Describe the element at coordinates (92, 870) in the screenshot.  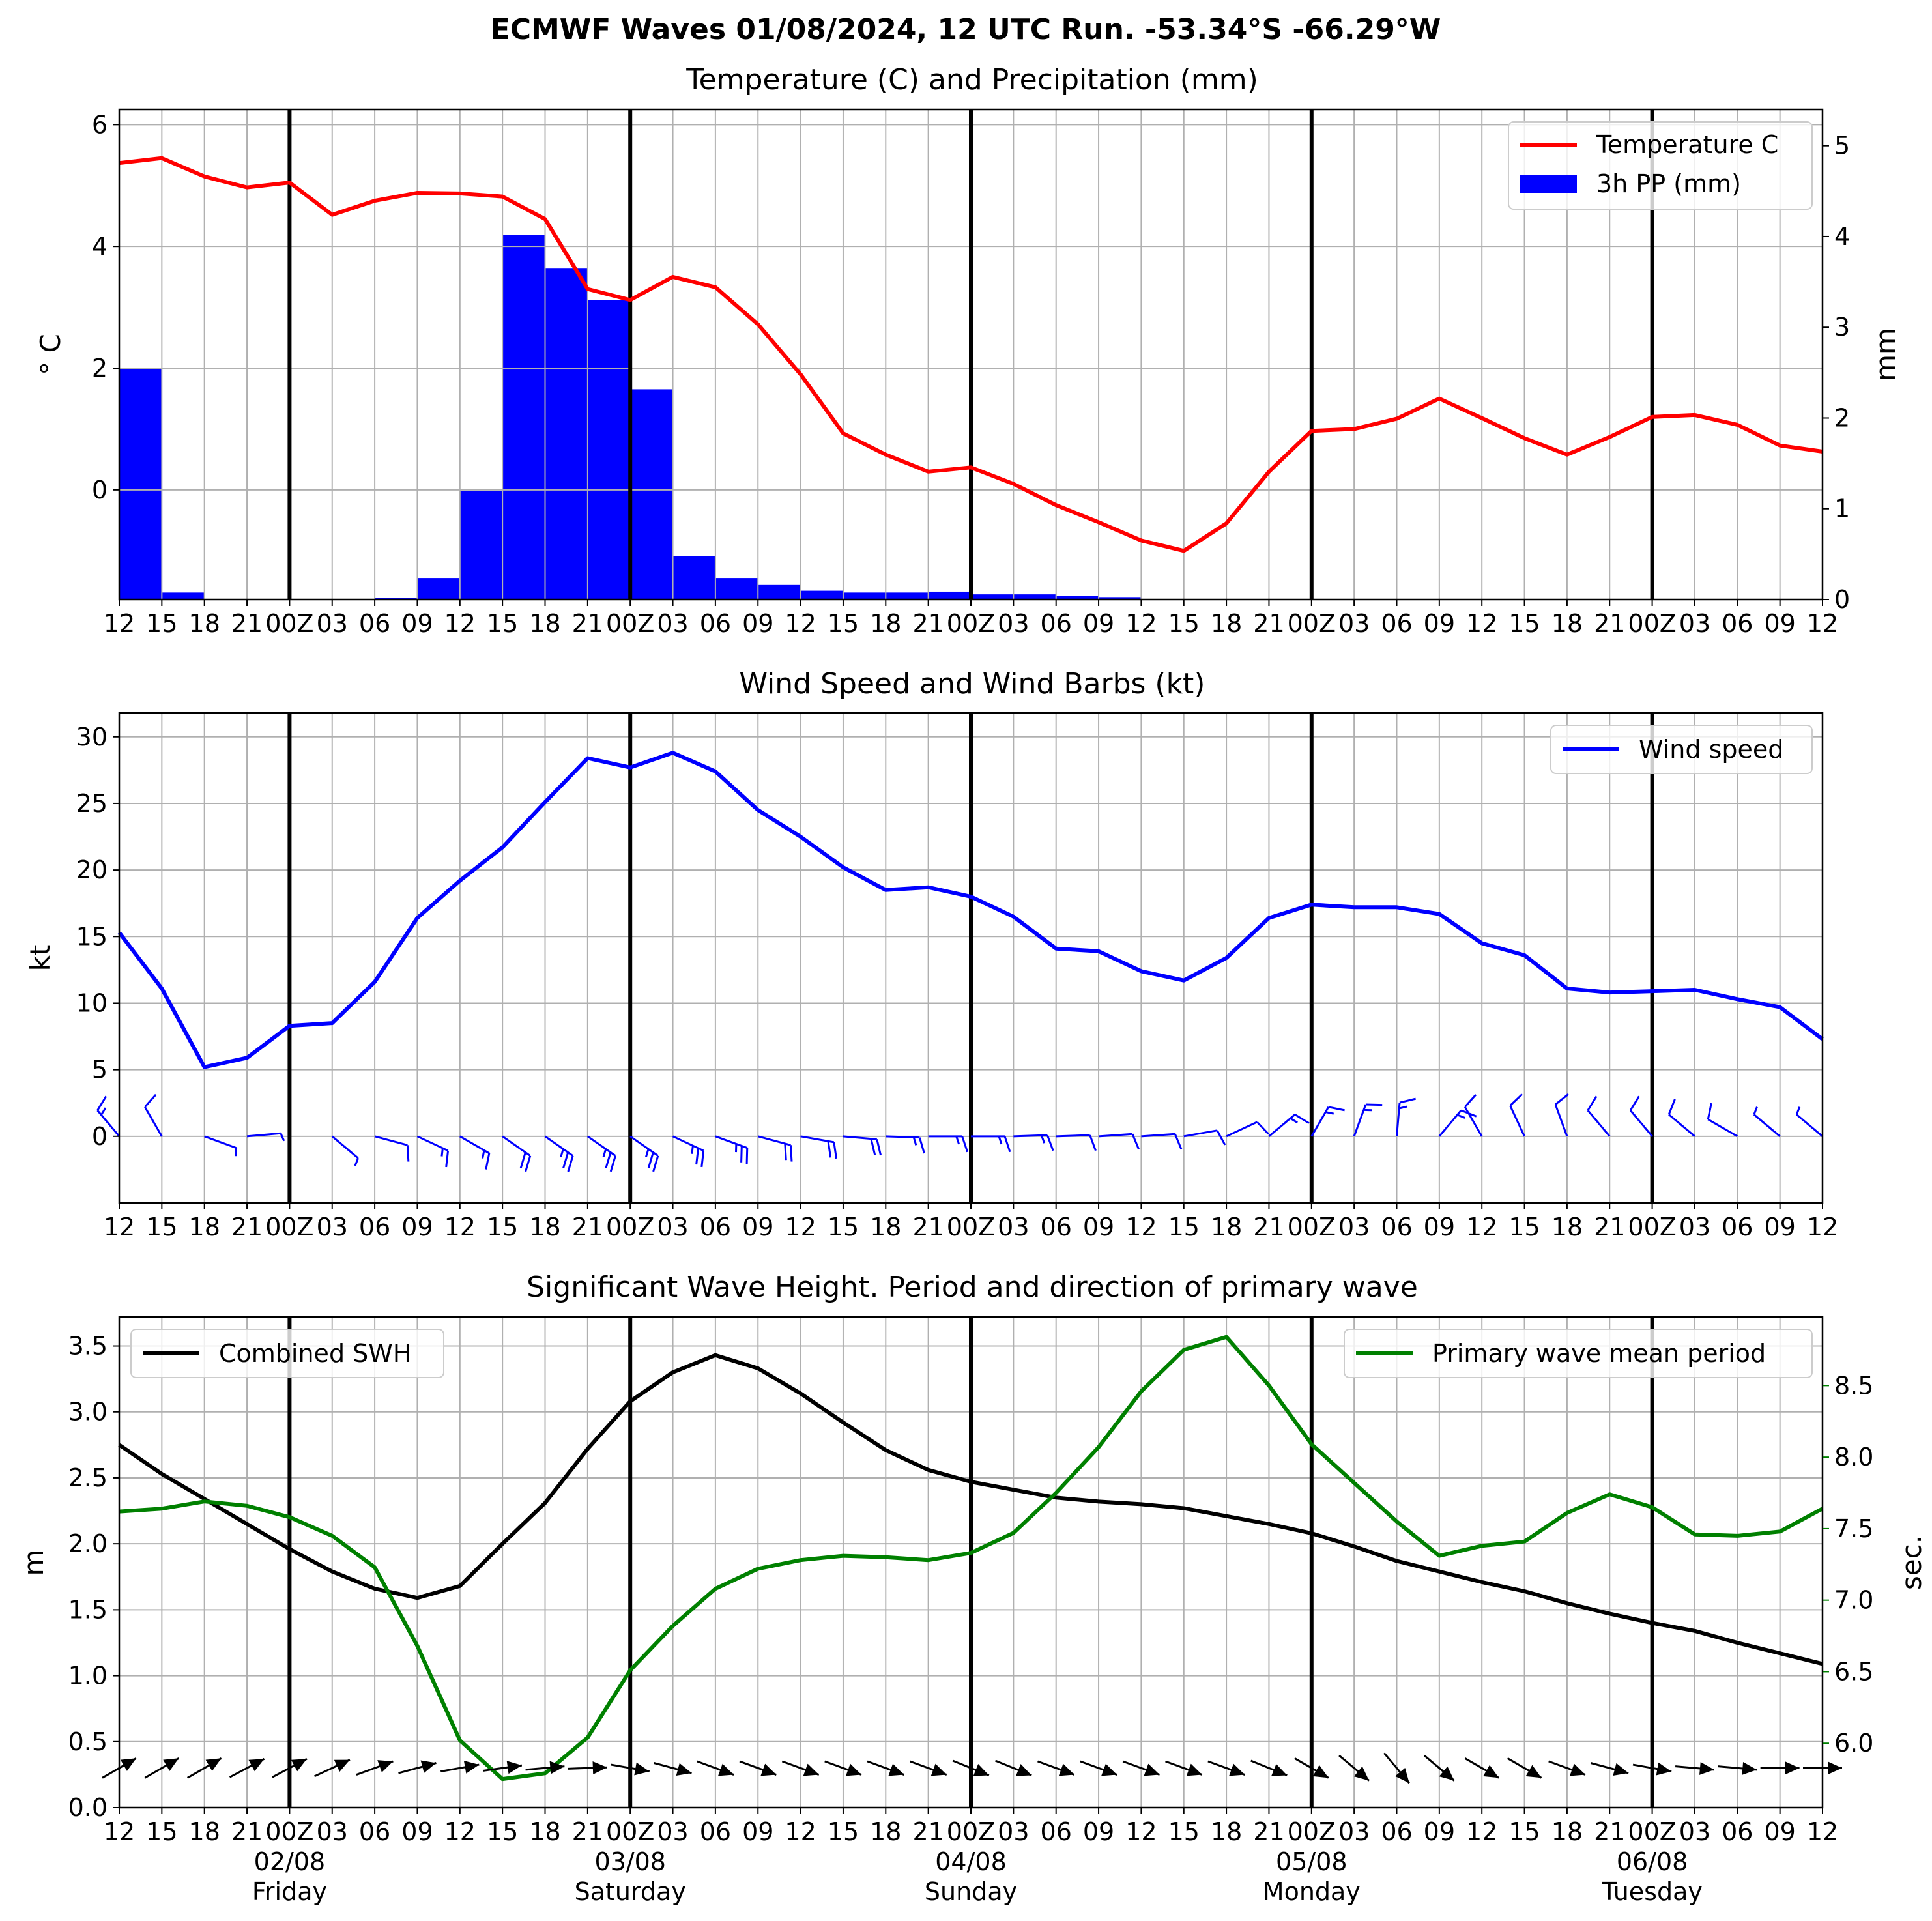
I see `y-tick-label: 20` at that location.